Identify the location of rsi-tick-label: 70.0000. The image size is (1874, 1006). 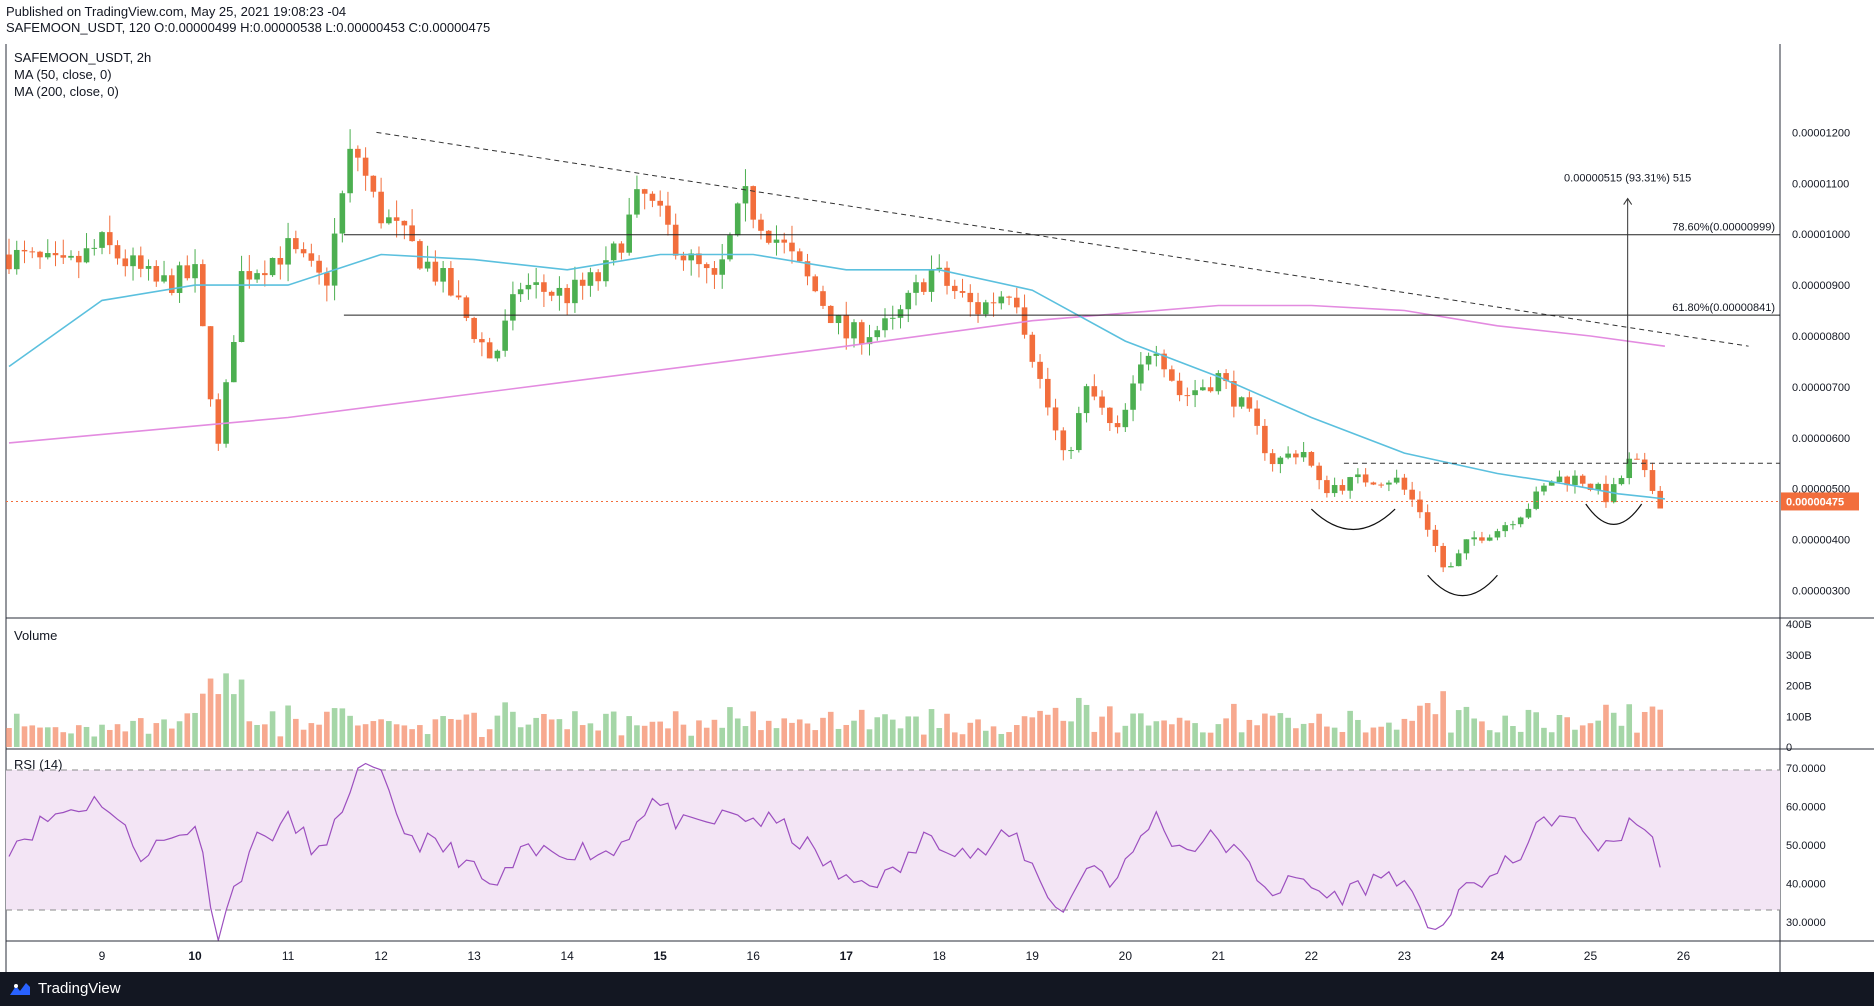
(1806, 769).